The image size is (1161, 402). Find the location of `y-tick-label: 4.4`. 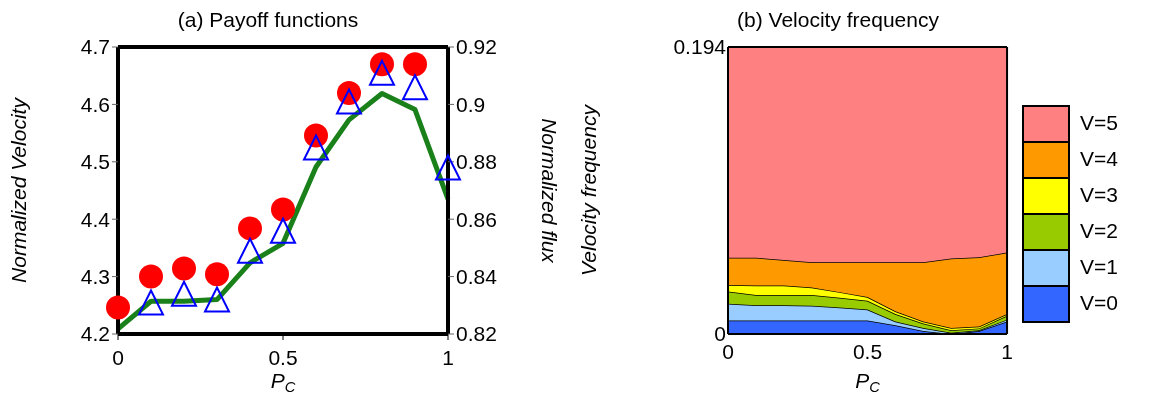

y-tick-label: 4.4 is located at coordinates (95, 219).